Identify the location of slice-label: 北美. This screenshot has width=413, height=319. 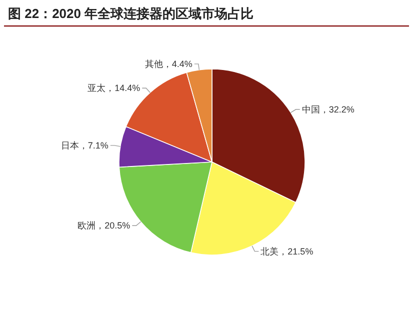
(269, 251).